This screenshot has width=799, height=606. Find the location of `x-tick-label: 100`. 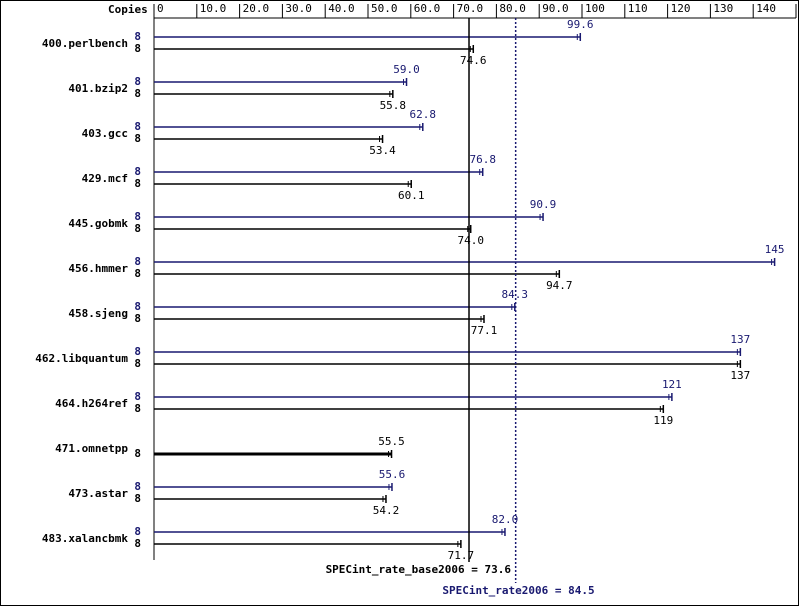

x-tick-label: 100 is located at coordinates (595, 8).